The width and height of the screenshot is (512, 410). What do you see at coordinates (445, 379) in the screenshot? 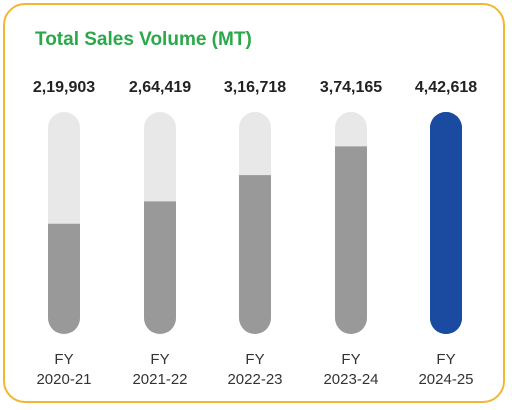
I see `tick-label: 2024-25` at bounding box center [445, 379].